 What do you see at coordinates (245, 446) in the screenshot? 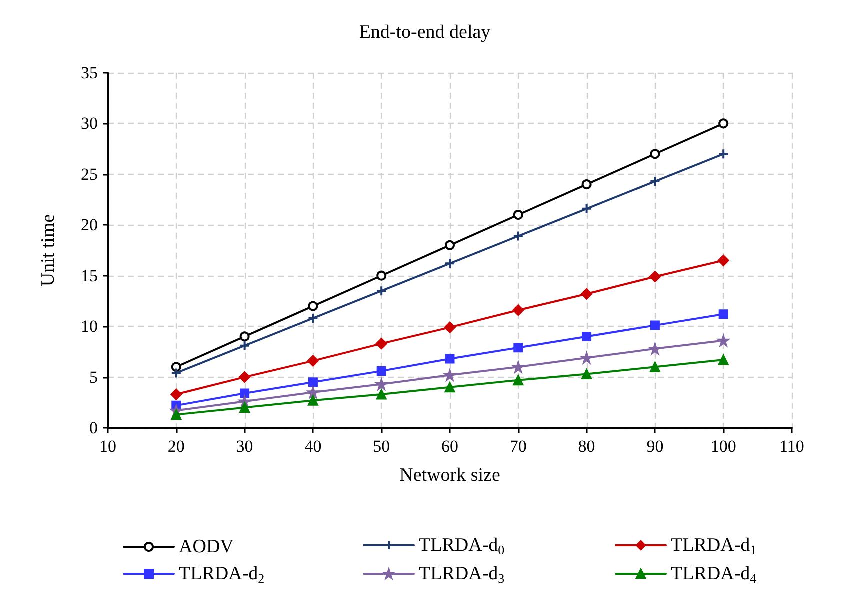
I see `x-tick-label: 30` at bounding box center [245, 446].